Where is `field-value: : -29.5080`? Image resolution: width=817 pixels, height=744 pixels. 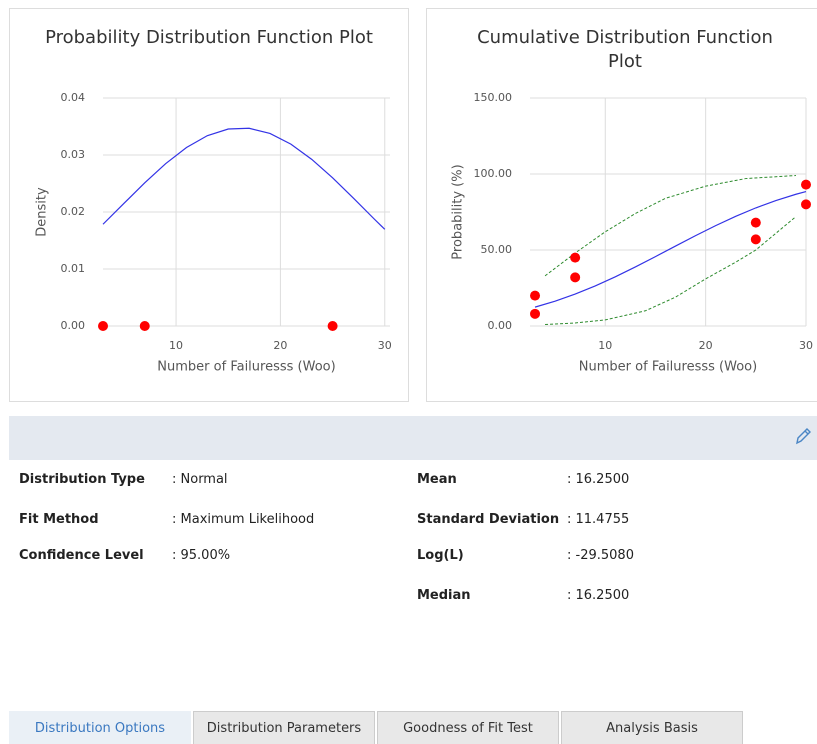
field-value: : -29.5080 is located at coordinates (600, 555).